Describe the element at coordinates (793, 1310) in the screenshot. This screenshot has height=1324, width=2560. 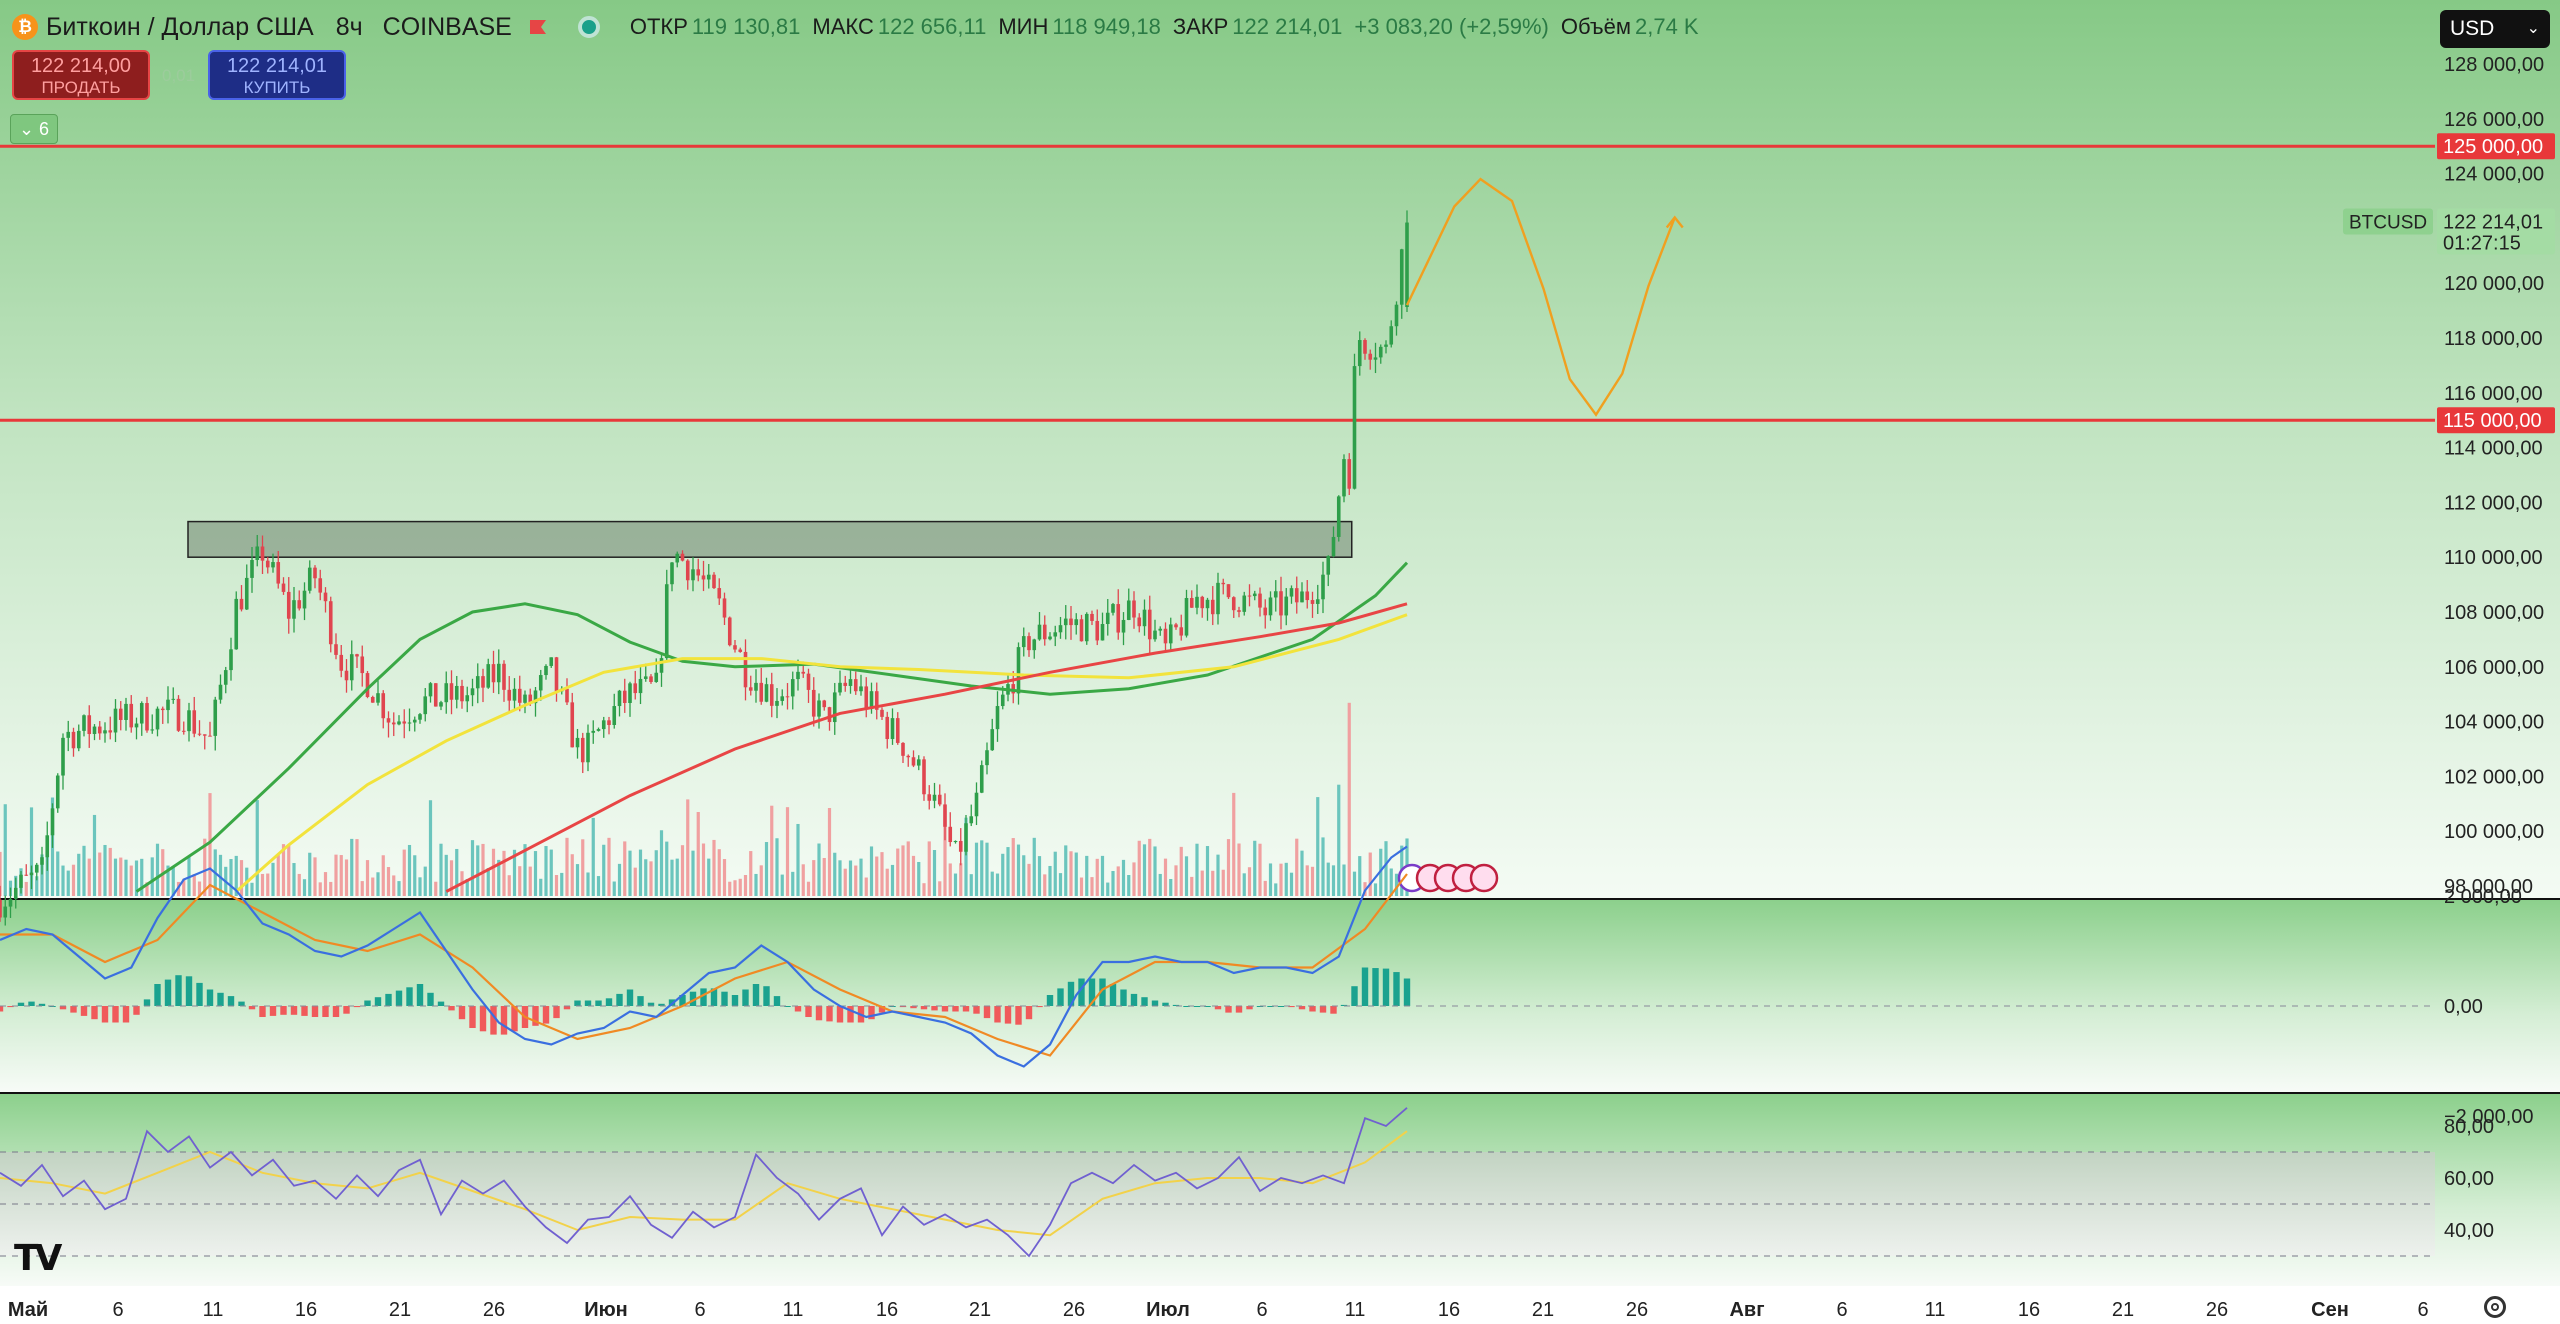
I see `time-axis-label: 11` at that location.